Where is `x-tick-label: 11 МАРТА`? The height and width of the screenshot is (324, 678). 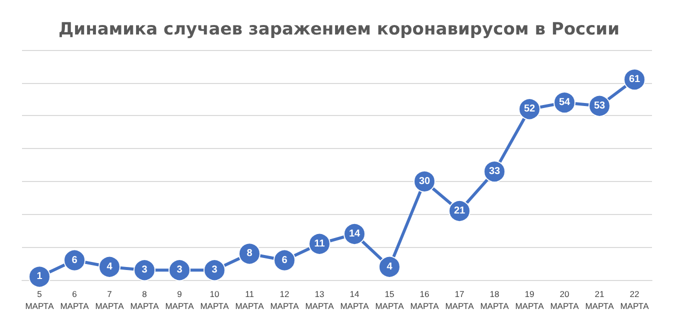 x-tick-label: 11 МАРТА is located at coordinates (249, 300).